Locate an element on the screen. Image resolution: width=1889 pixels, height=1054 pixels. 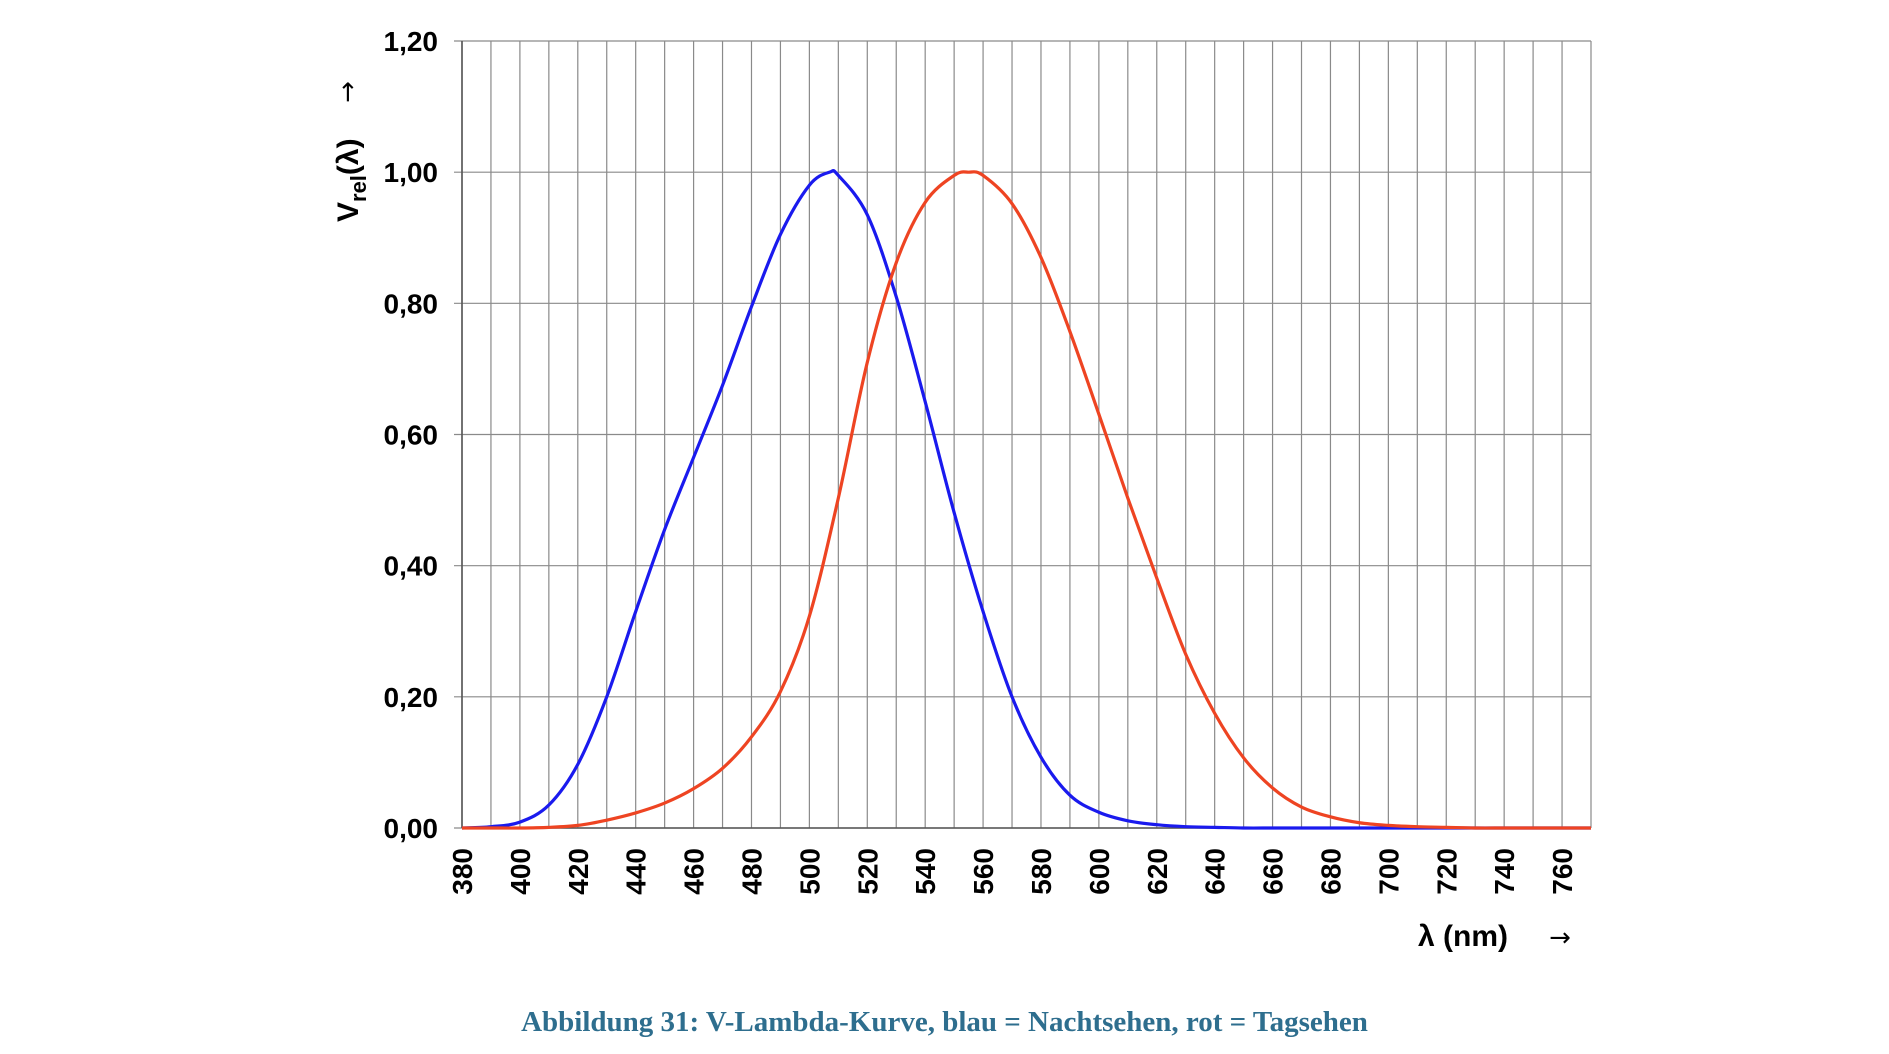
x-tick-label: 500 is located at coordinates (809, 871).